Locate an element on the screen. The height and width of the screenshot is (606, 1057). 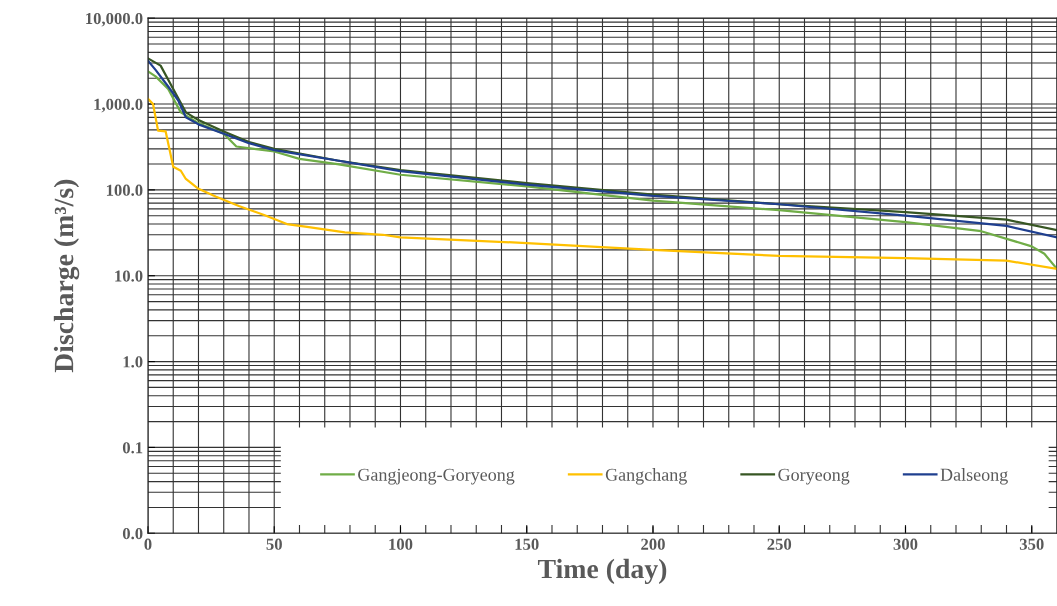
y-tick-label: 1.0 is located at coordinates (133, 362).